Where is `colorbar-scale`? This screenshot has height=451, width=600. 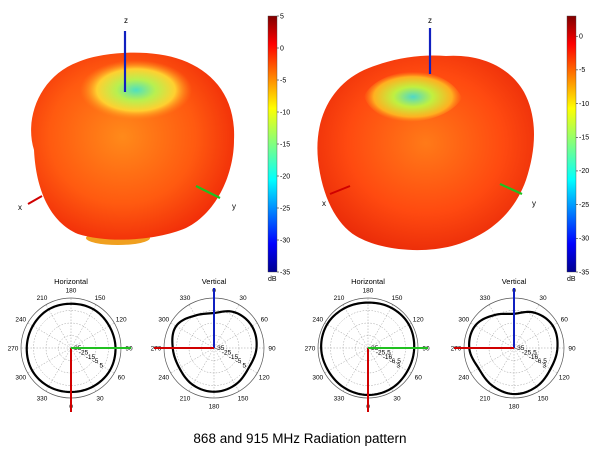
colorbar-scale is located at coordinates (272, 144).